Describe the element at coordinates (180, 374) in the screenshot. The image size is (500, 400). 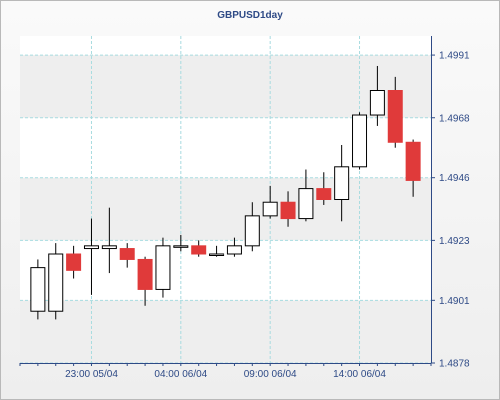
I see `x-tick-label: 04:00 06/04` at that location.